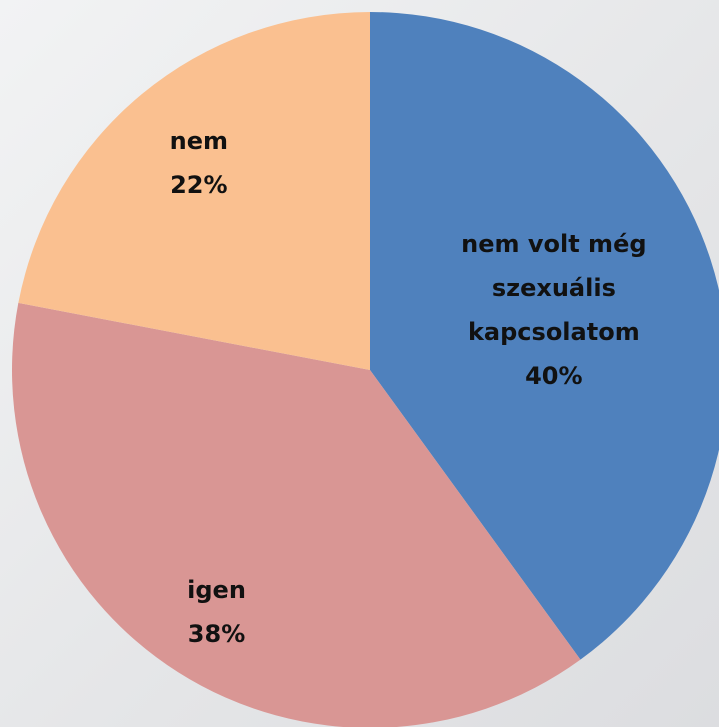 The height and width of the screenshot is (727, 719). Describe the element at coordinates (216, 633) in the screenshot. I see `slice-value: 38%` at that location.